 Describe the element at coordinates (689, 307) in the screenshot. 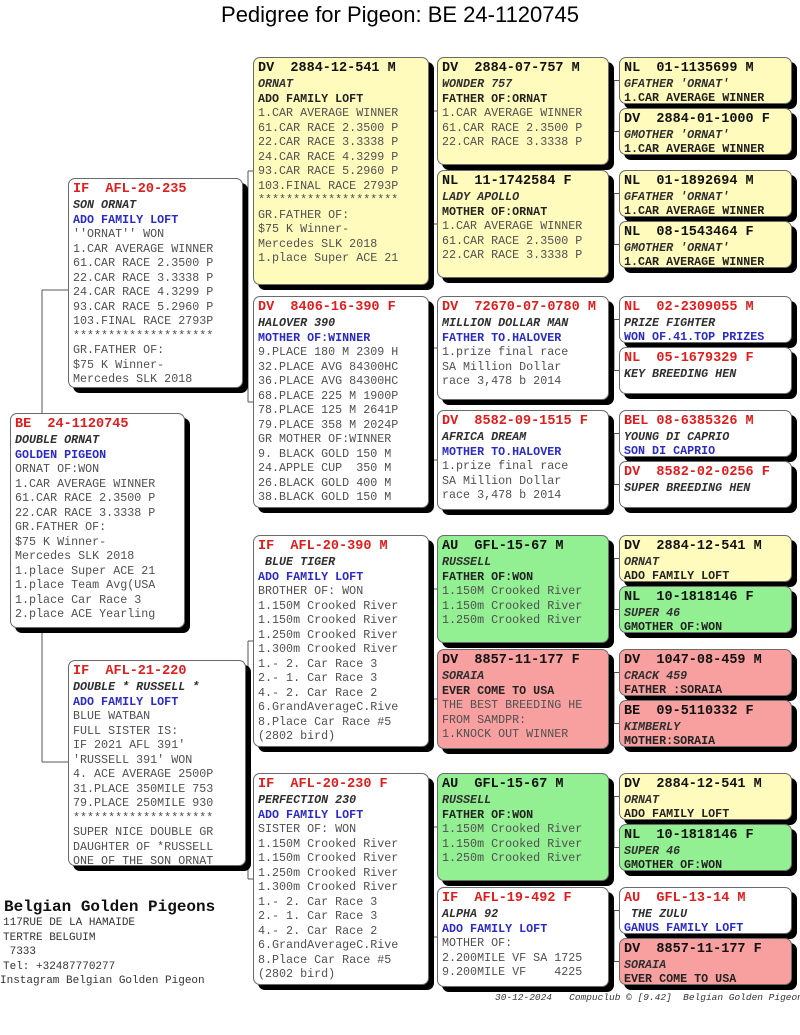

I see `ring-number: NL 02-2309055 M` at that location.